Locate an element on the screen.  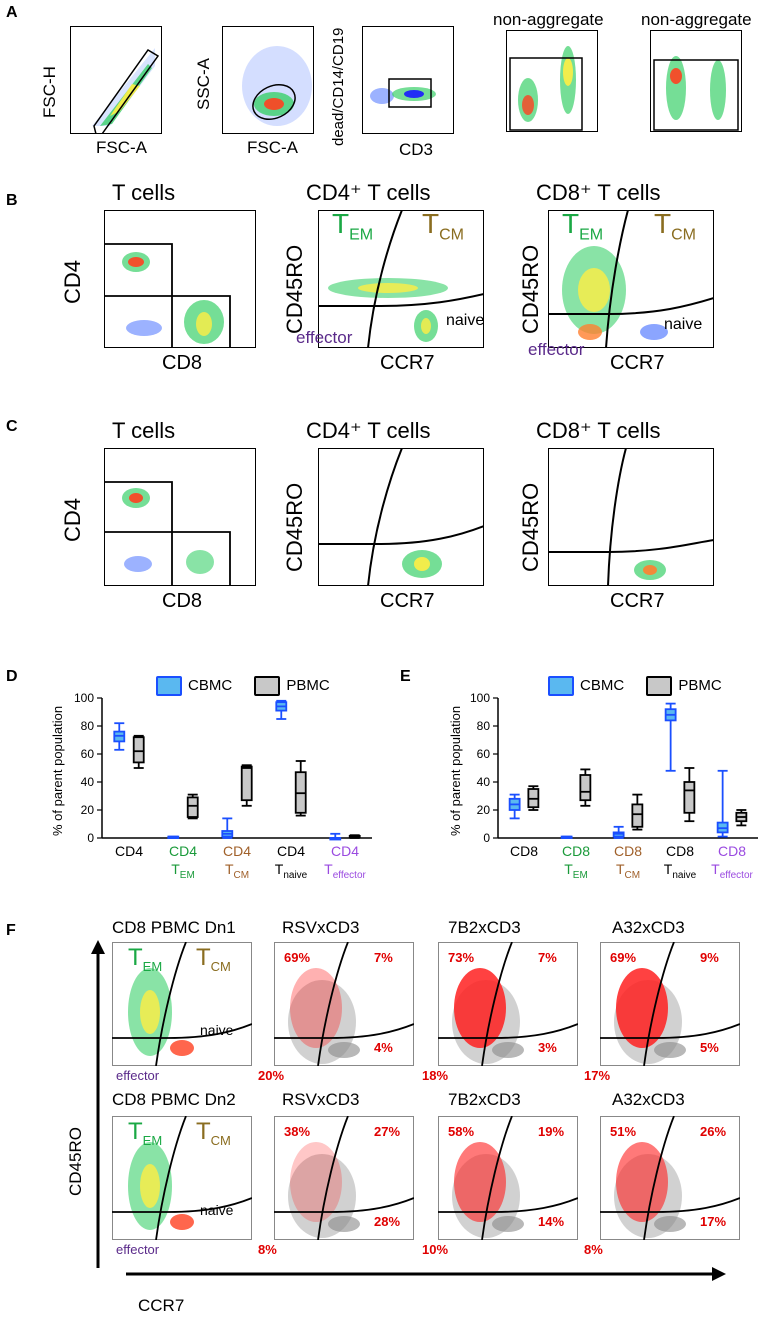
x-category-subscript: CM is located at coordinates (242, 875).